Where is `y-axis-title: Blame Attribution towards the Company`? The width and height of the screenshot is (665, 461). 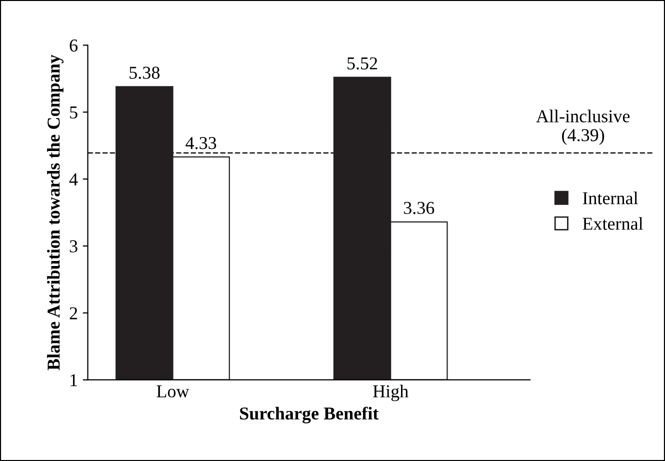 y-axis-title: Blame Attribution towards the Company is located at coordinates (55, 212).